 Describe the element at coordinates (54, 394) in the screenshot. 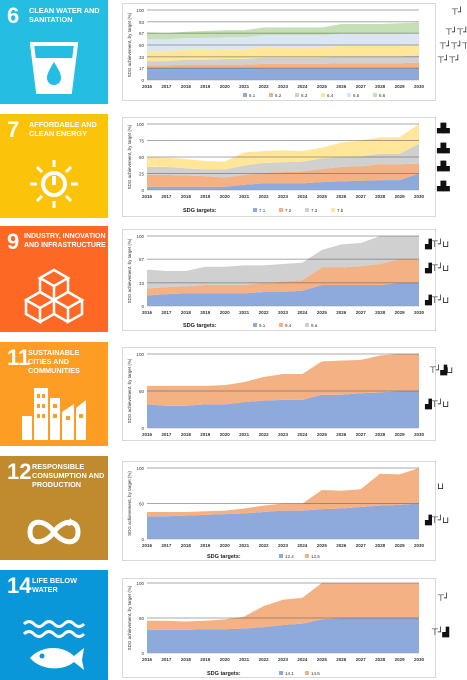

I see `sdg-tile-11: 11 SUSTAINABLE CITIES AND COMMUNITIES` at that location.